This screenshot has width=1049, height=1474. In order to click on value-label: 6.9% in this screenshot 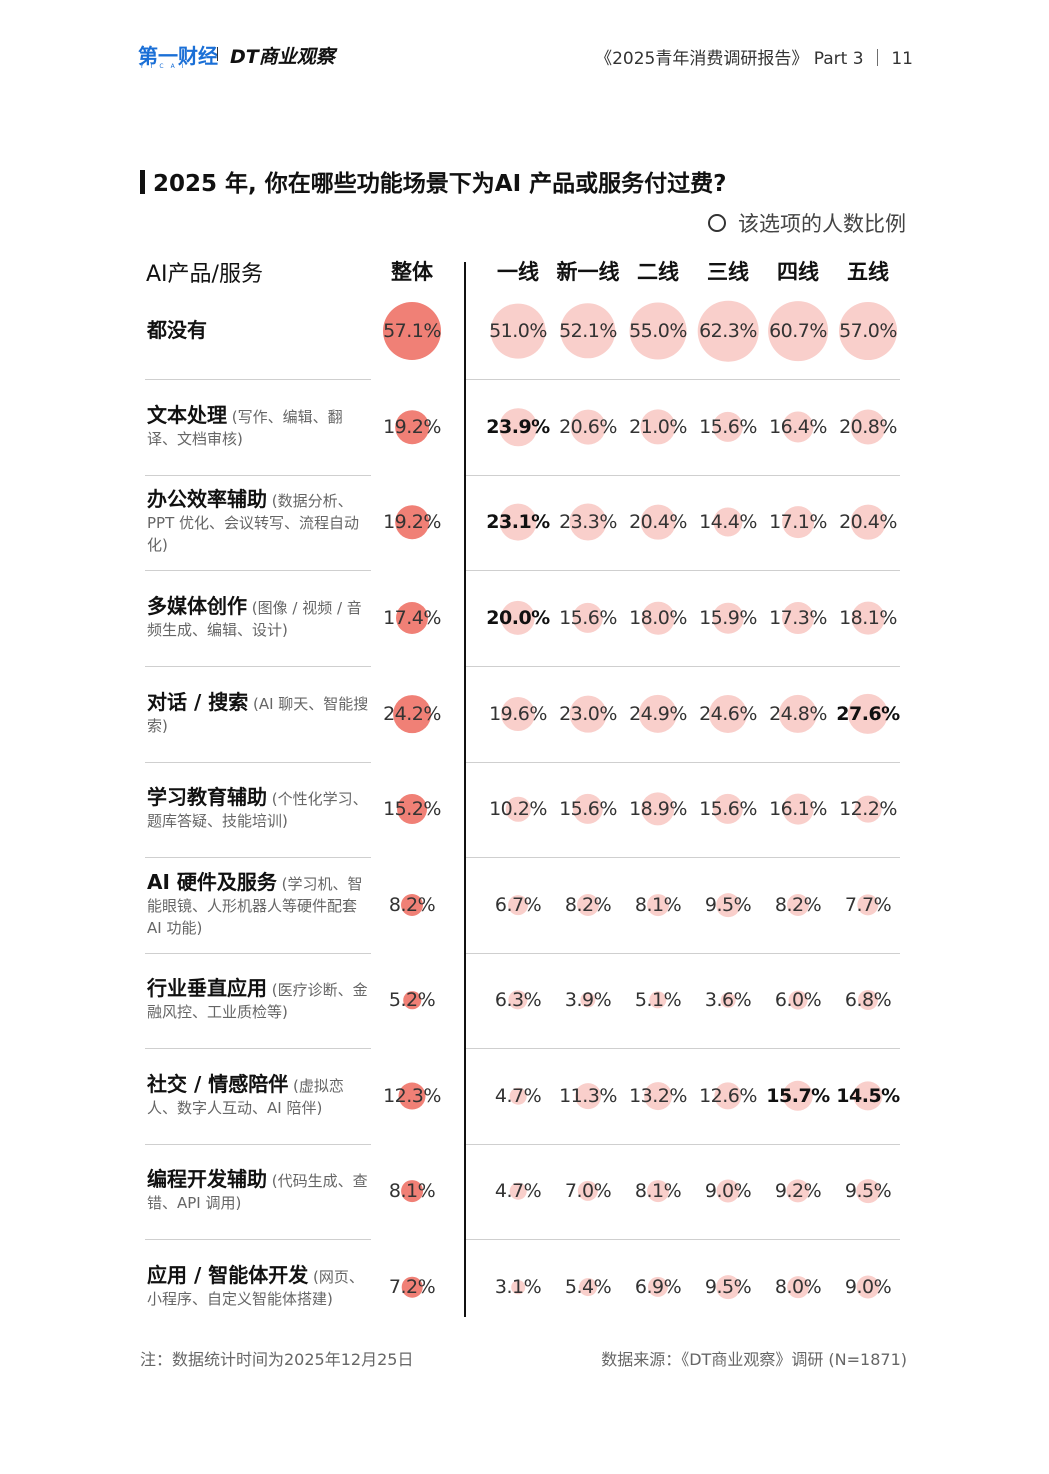, I will do `click(658, 1287)`.